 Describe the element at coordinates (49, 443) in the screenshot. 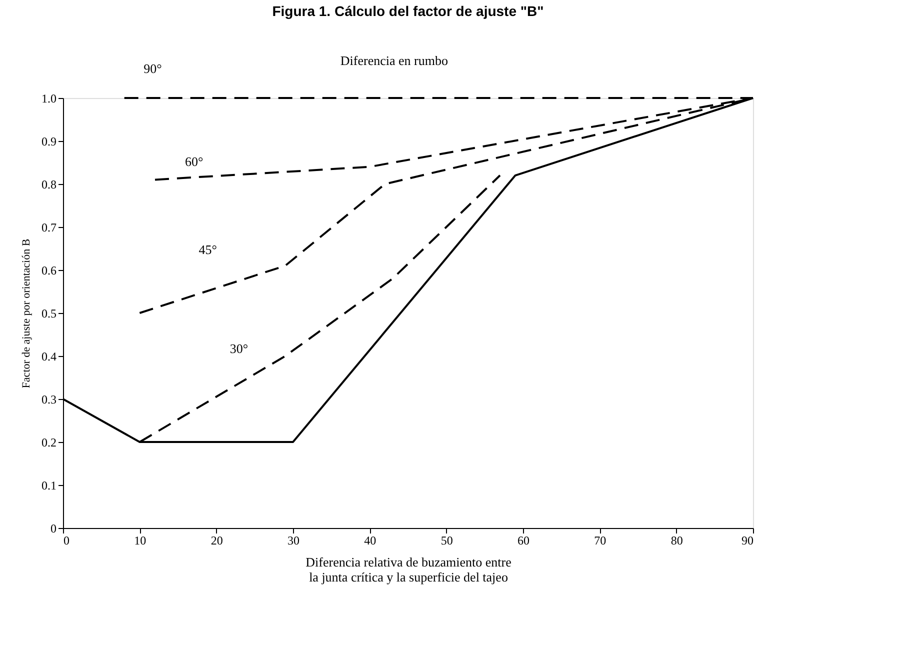

I see `y-tick-label: 0.2` at that location.